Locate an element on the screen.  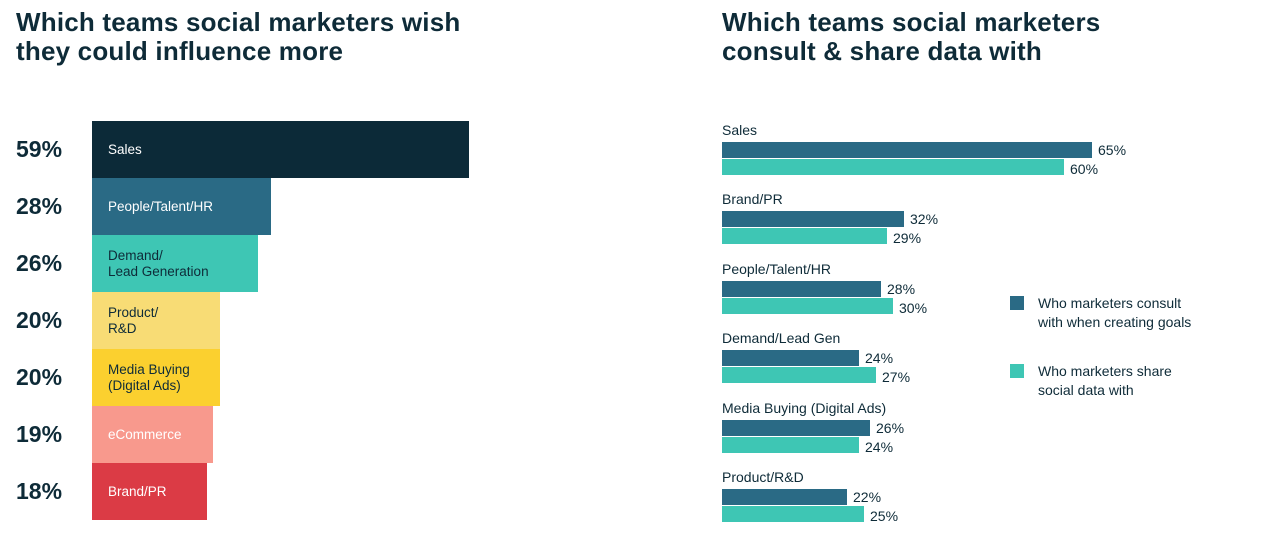
value-label: 19% is located at coordinates (39, 434).